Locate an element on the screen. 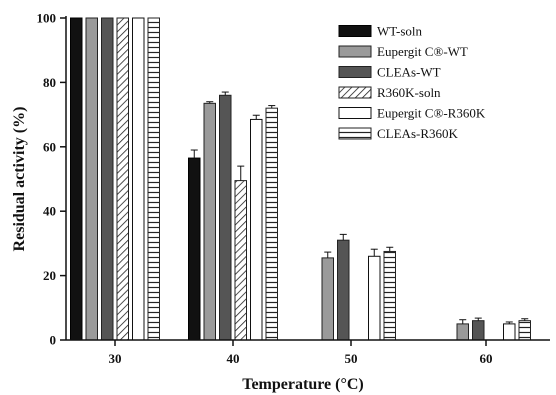 Image resolution: width=556 pixels, height=395 pixels. x-tick-label: 50 is located at coordinates (351, 358).